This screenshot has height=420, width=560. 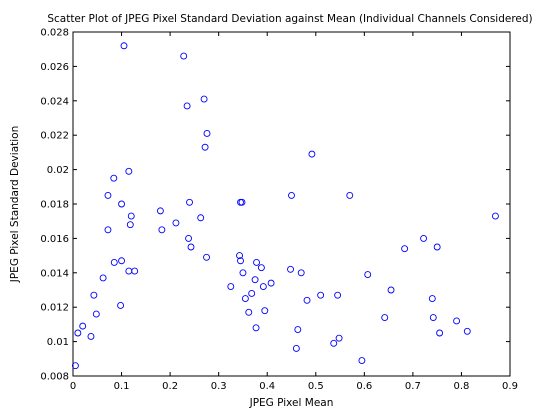 I want to click on x-axis-label: JPEG Pixel Mean, so click(x=291, y=403).